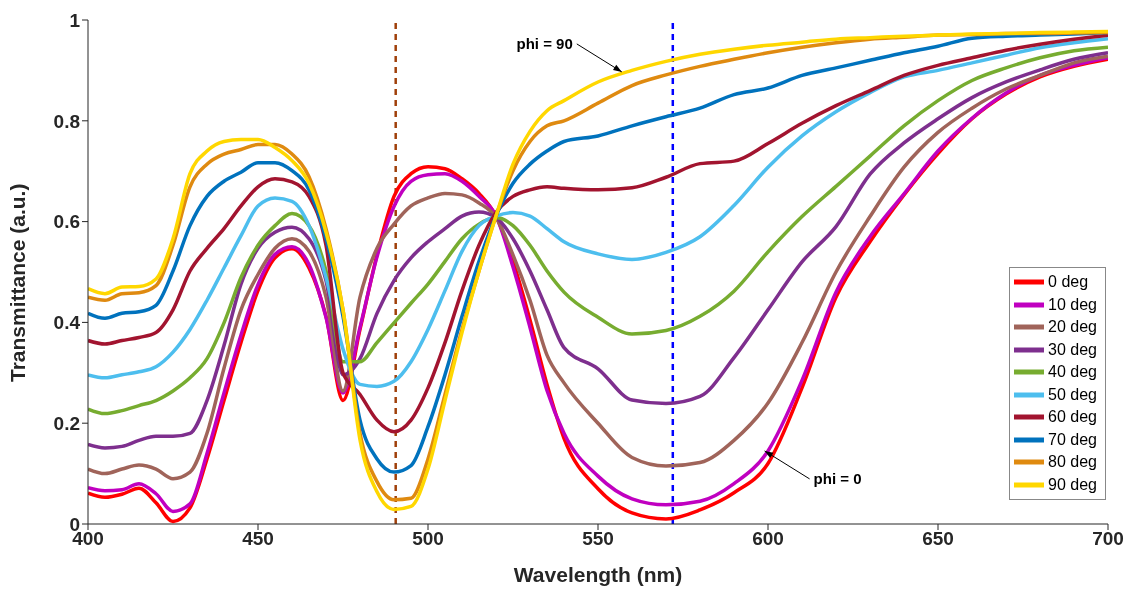 The width and height of the screenshot is (1136, 600). What do you see at coordinates (66, 121) in the screenshot?
I see `y-tick-label: 0.8` at bounding box center [66, 121].